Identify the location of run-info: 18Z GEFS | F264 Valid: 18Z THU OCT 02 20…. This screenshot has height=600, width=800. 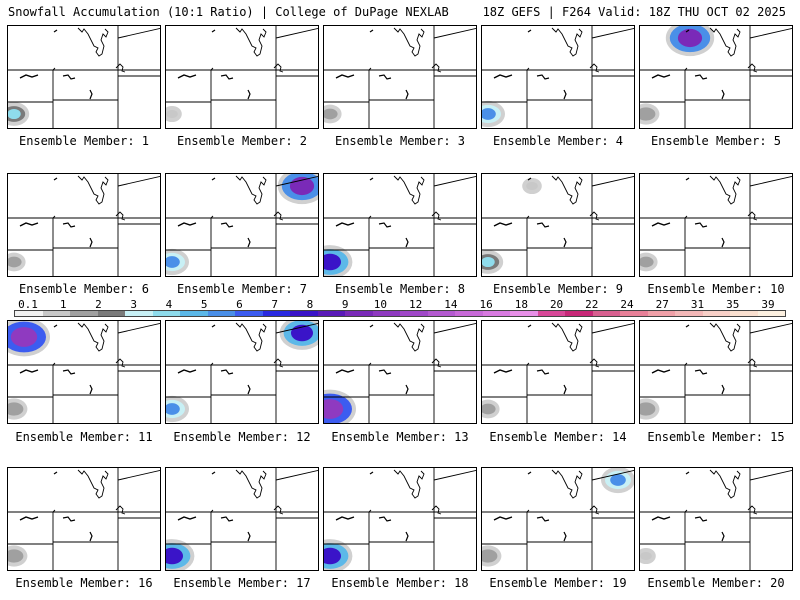
(634, 12).